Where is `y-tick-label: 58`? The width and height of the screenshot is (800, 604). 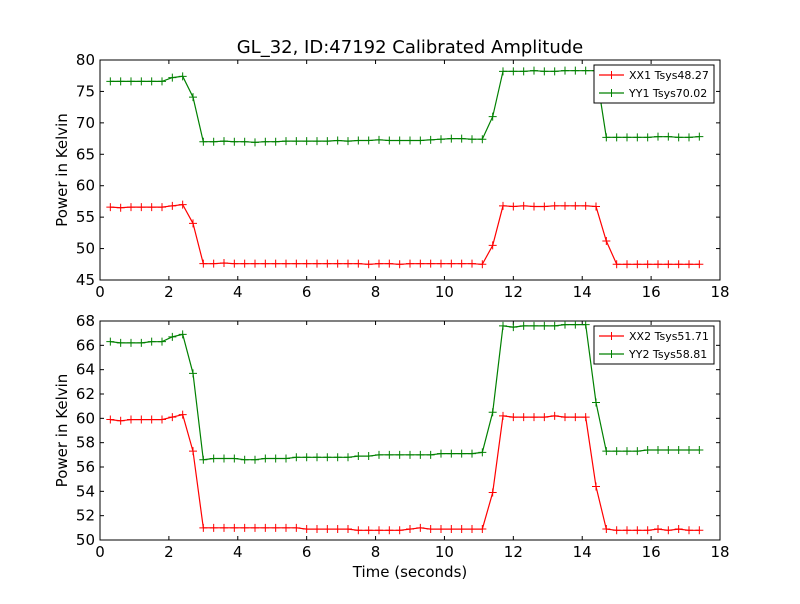
y-tick-label: 58 is located at coordinates (85, 443).